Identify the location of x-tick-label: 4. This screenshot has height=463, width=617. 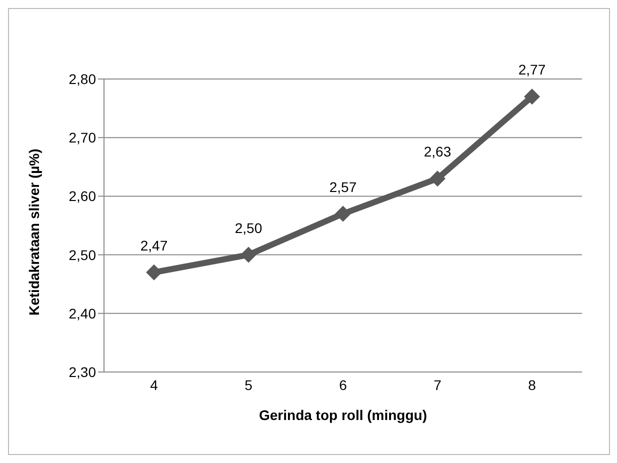
(154, 384).